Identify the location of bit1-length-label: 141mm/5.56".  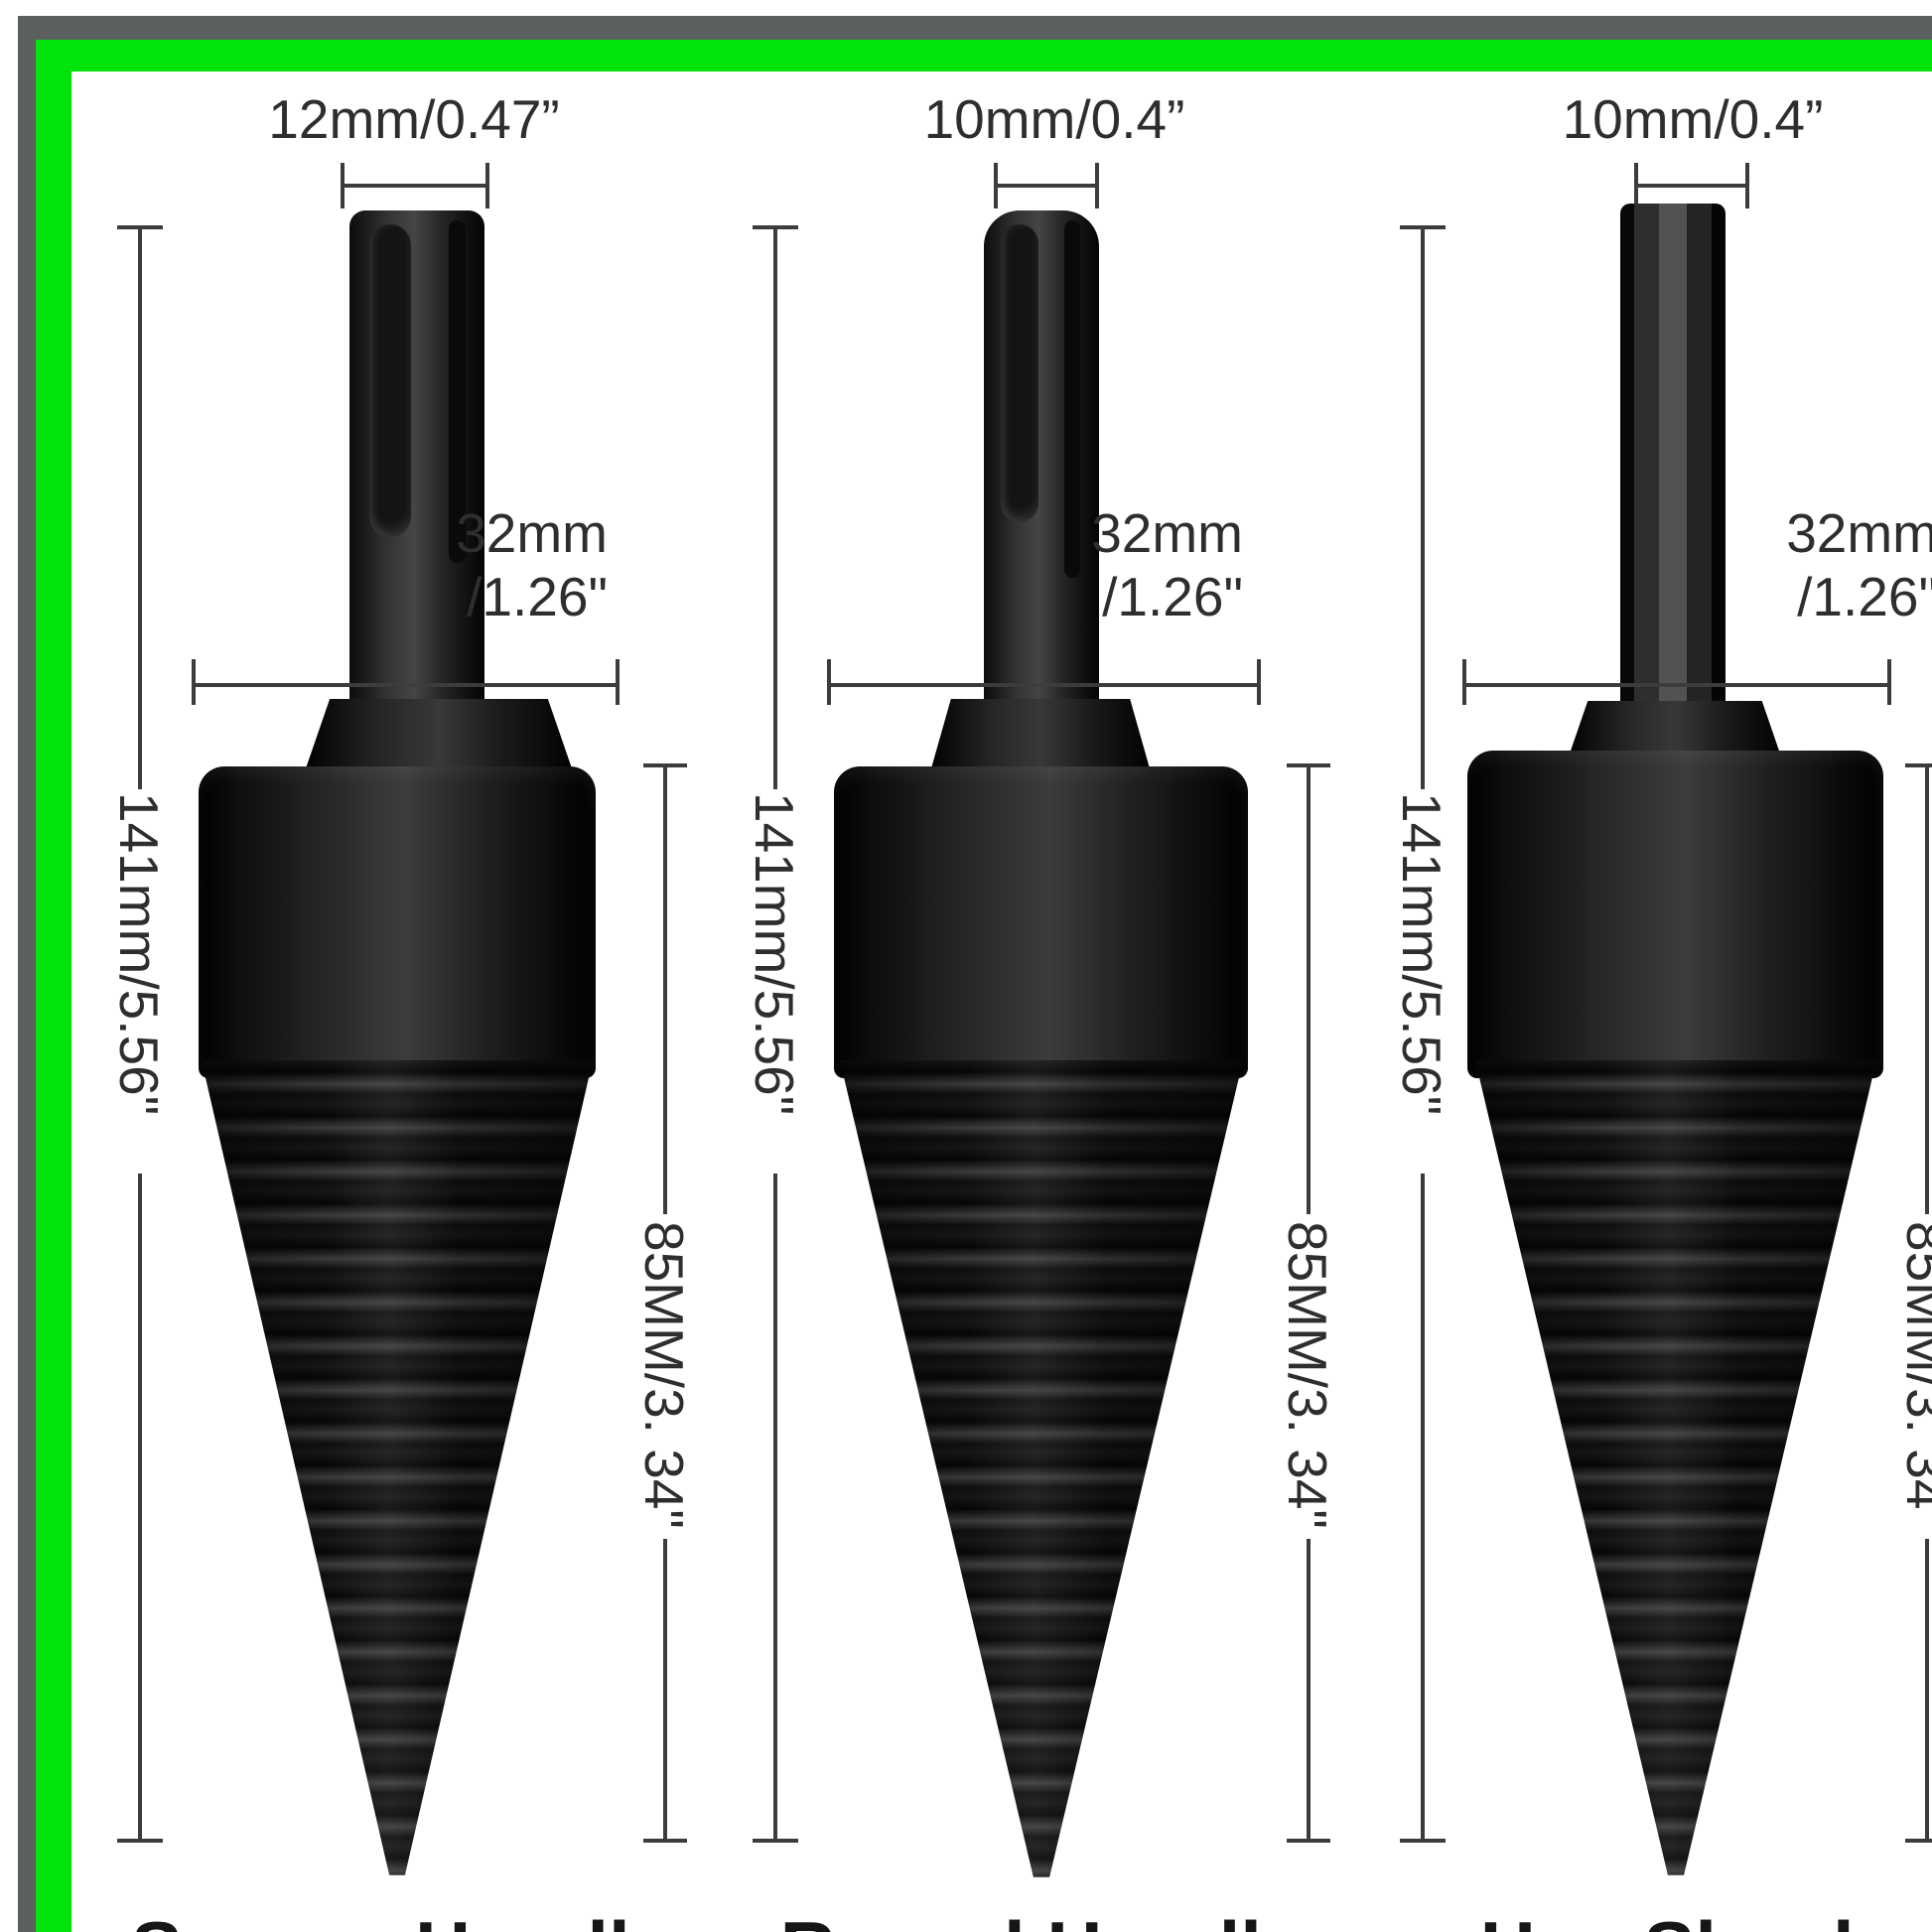
(139, 954).